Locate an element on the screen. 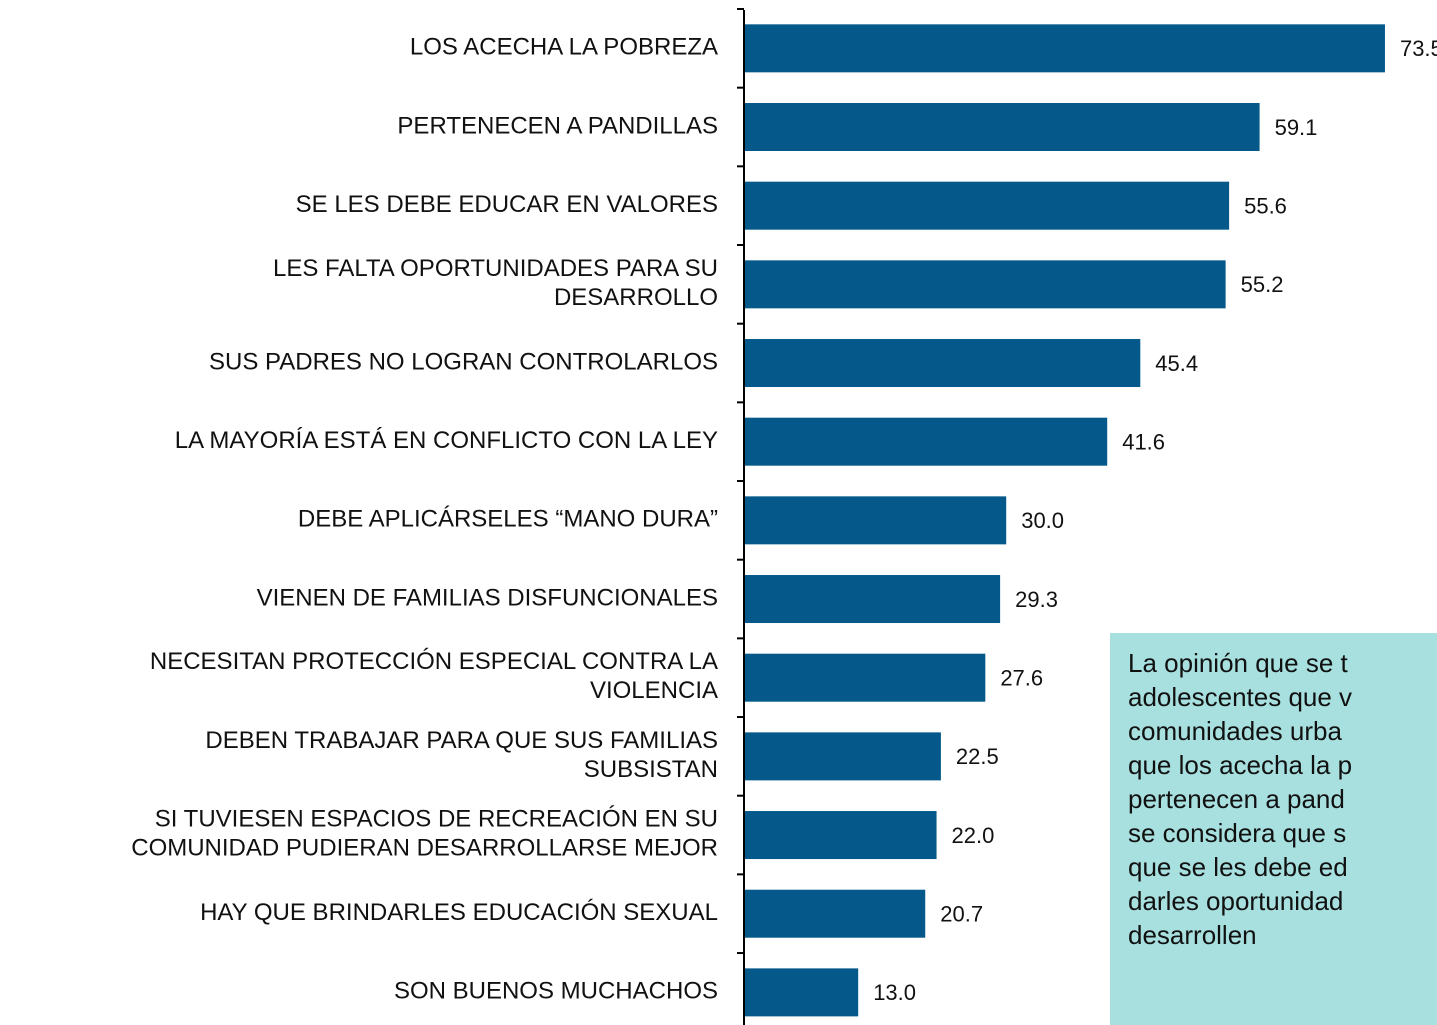 This screenshot has width=1437, height=1025. value-label: 59.1 is located at coordinates (1296, 127).